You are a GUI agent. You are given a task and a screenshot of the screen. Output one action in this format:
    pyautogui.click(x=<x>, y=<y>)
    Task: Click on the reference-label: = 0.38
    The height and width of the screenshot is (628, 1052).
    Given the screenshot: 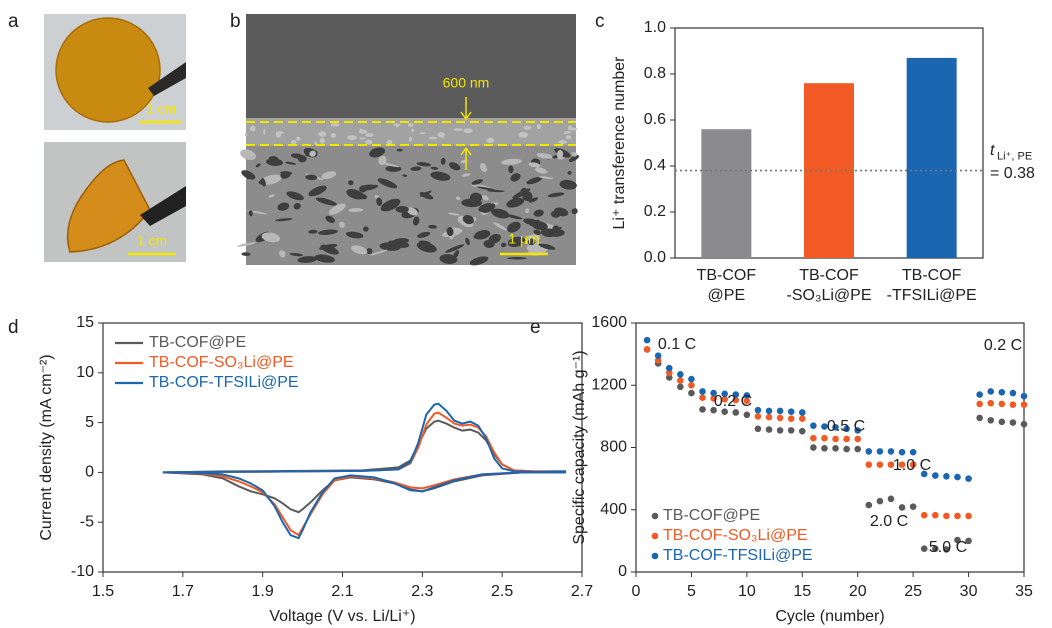 What is the action you would take?
    pyautogui.click(x=1012, y=173)
    